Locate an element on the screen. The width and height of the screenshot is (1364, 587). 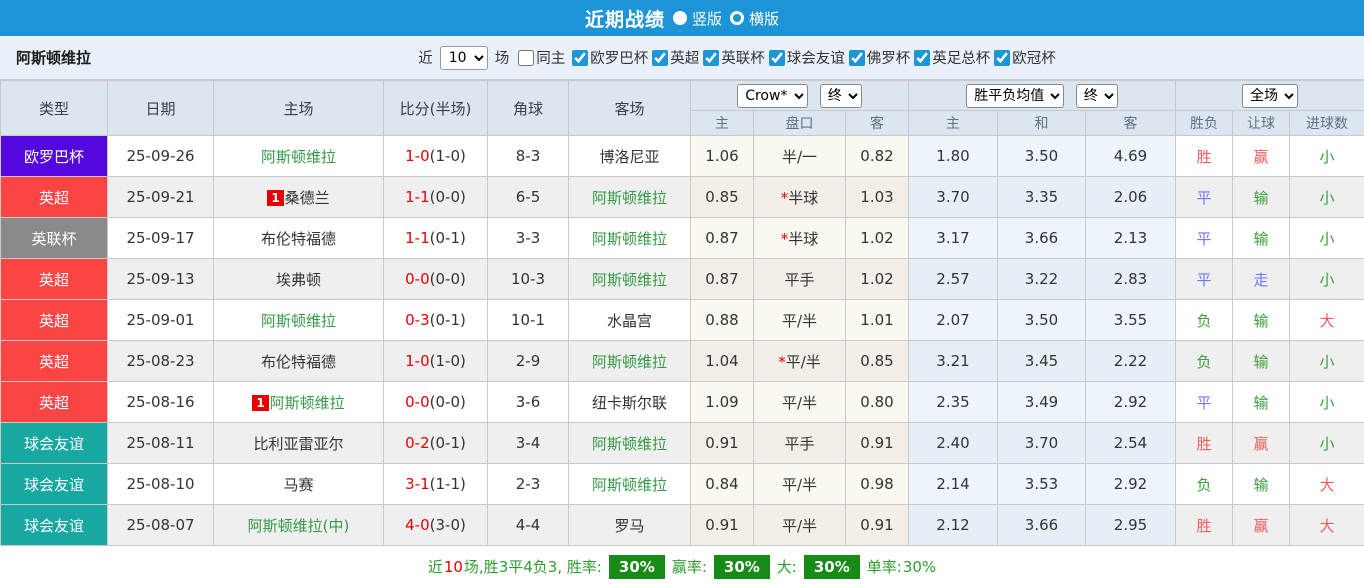
euro-draw-odds: 3.22 is located at coordinates (1041, 279).